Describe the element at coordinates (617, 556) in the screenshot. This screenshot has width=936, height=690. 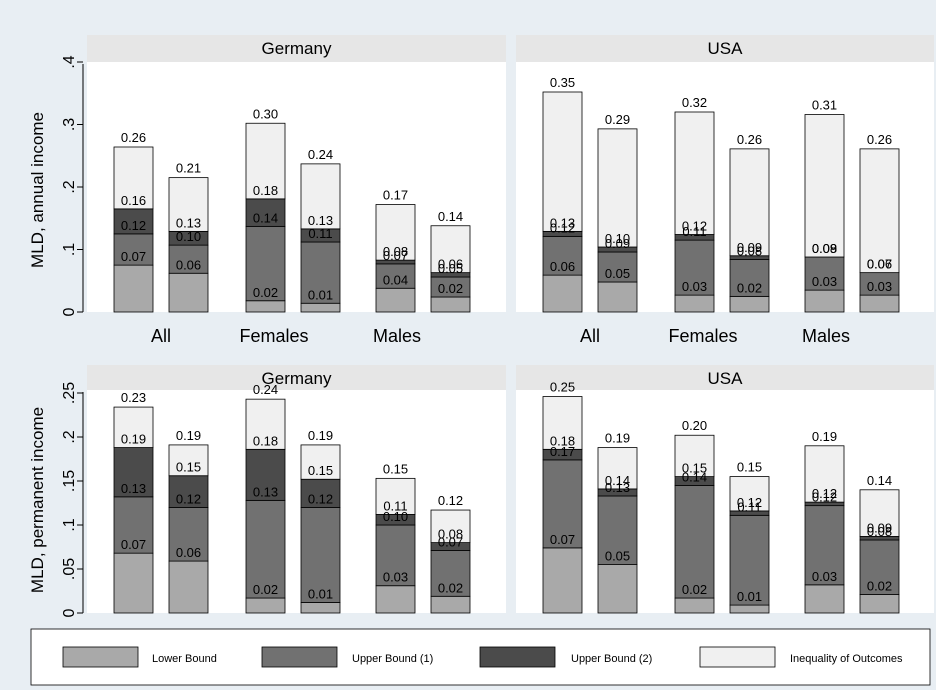
I see `data-label: 0.05` at that location.